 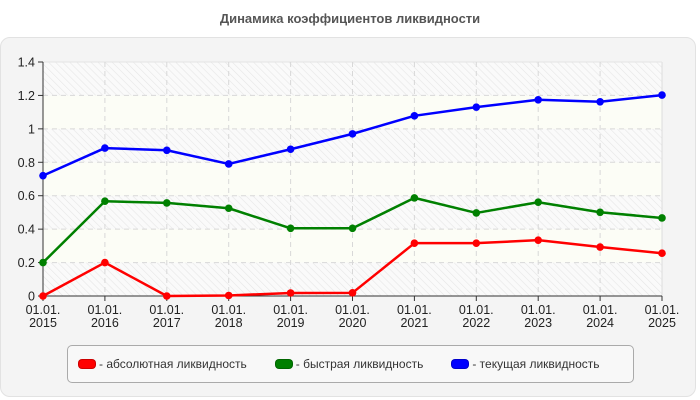 What do you see at coordinates (26, 180) in the screenshot?
I see `y-axis-labels: 0 0.2 0.4 0.6 0.8 1 1.2 1.4` at bounding box center [26, 180].